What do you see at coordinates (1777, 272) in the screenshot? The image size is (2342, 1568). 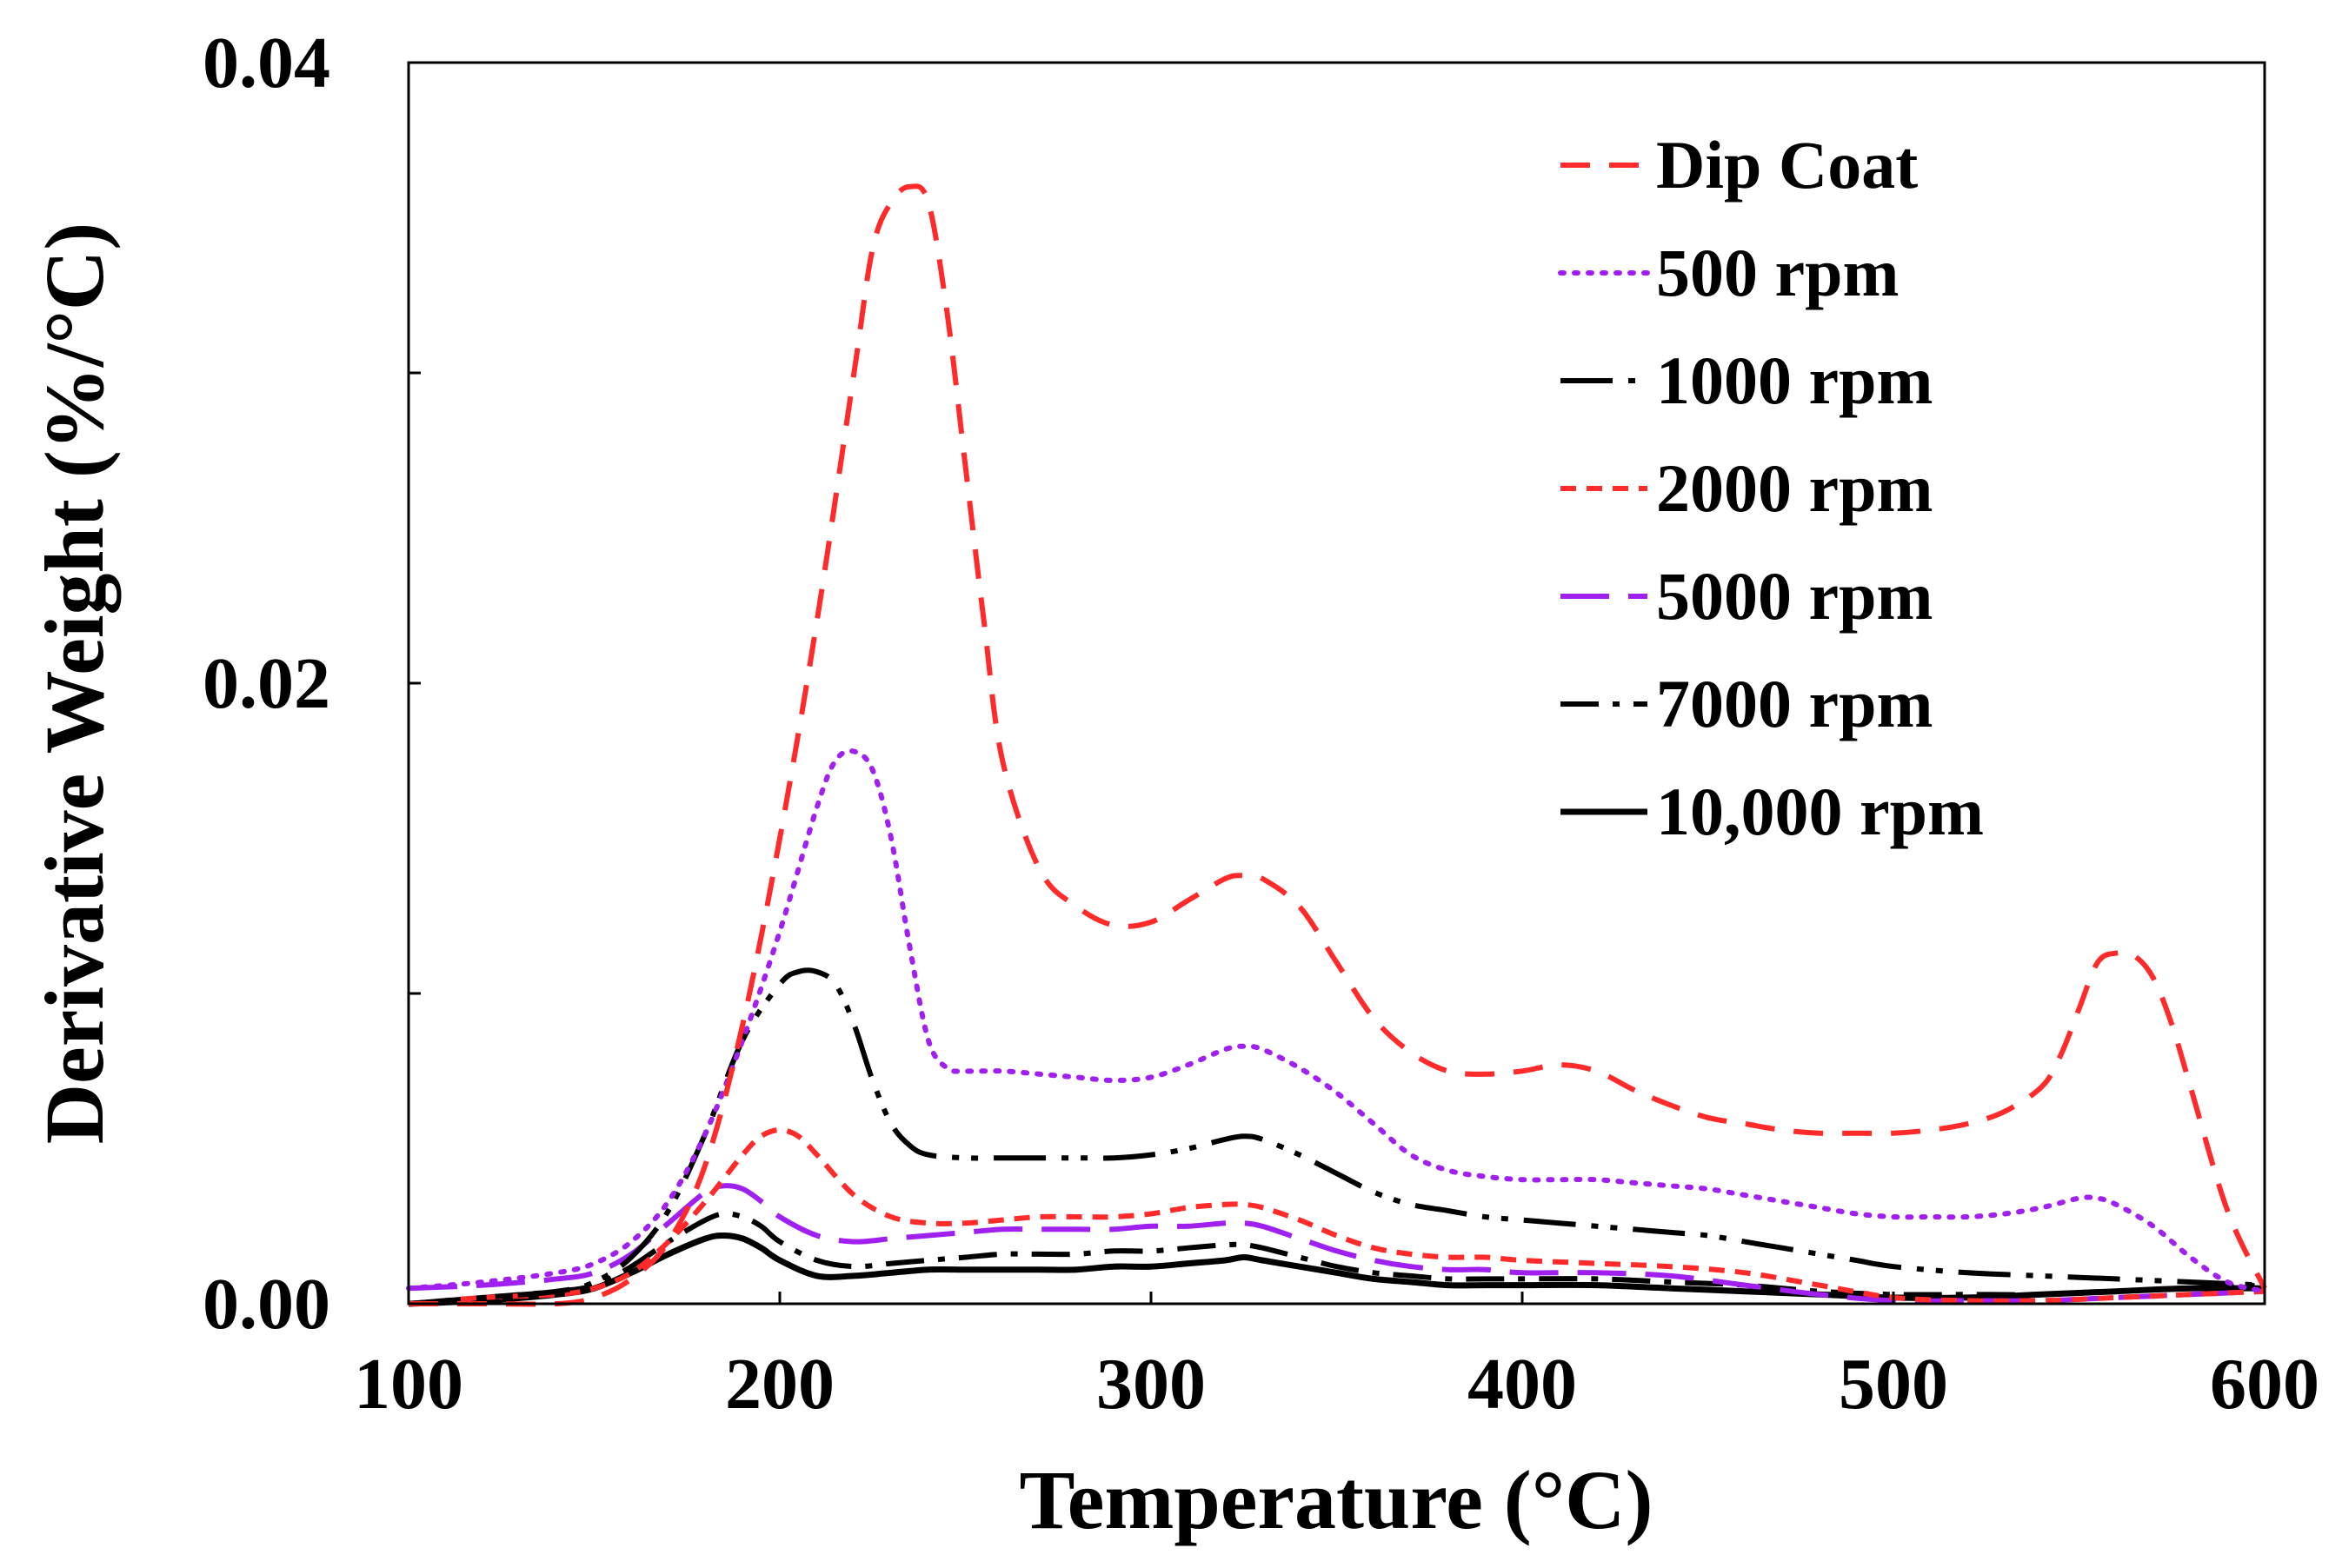 I see `legend-label-500-rpm: 500 rpm` at bounding box center [1777, 272].